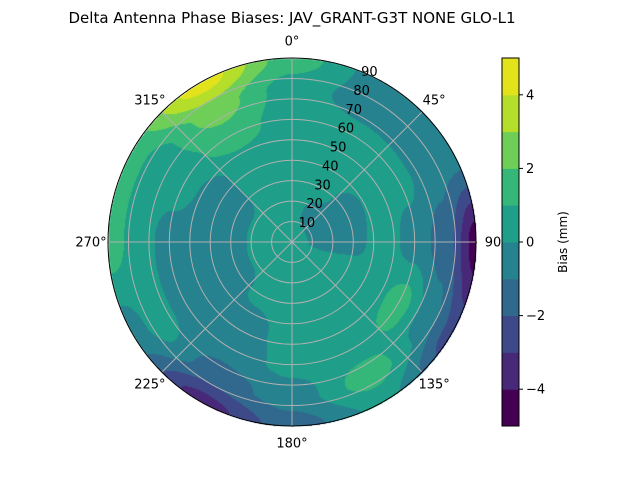 This screenshot has height=480, width=640. What do you see at coordinates (530, 243) in the screenshot?
I see `colorbar-tick-label: 0` at bounding box center [530, 243].